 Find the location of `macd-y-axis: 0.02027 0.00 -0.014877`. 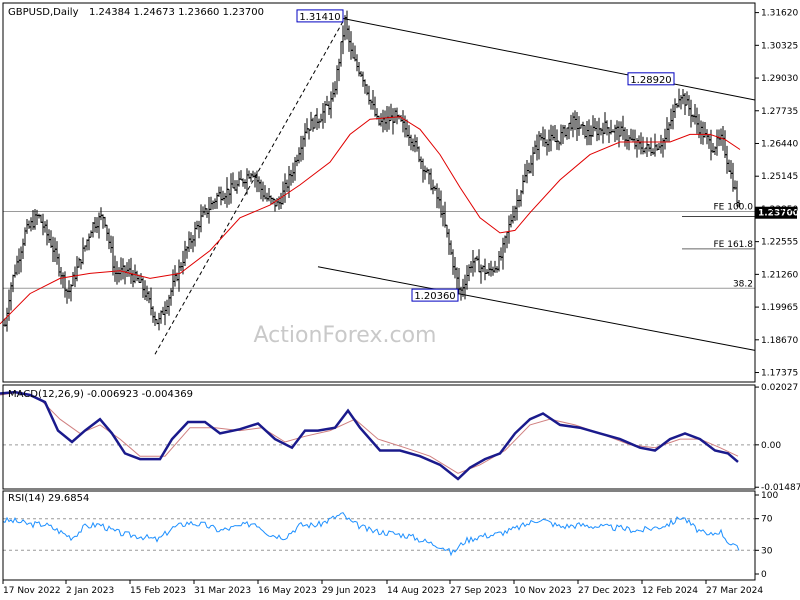

macd-y-axis: 0.02027 0.00 -0.014877 is located at coordinates (777, 438).